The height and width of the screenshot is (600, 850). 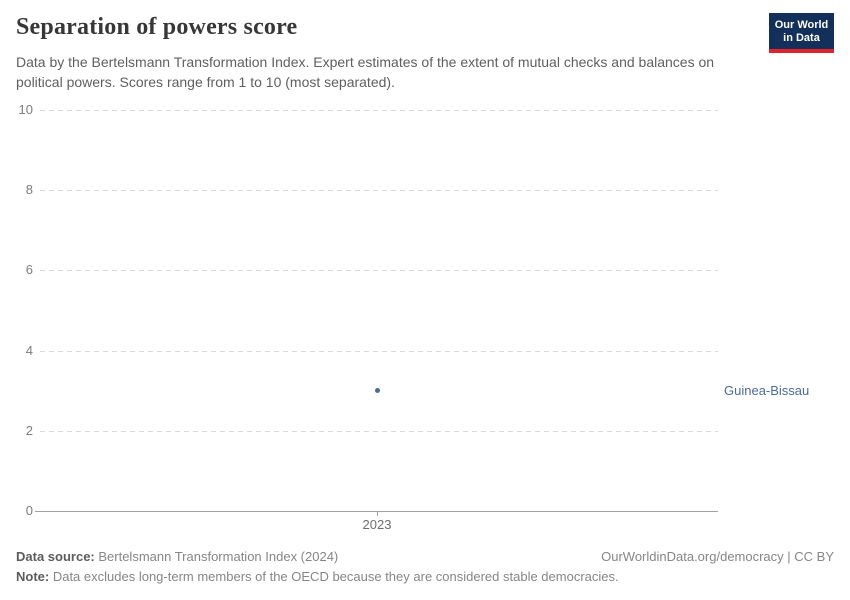 I want to click on owid-logo: Our World in Data, so click(x=801, y=33).